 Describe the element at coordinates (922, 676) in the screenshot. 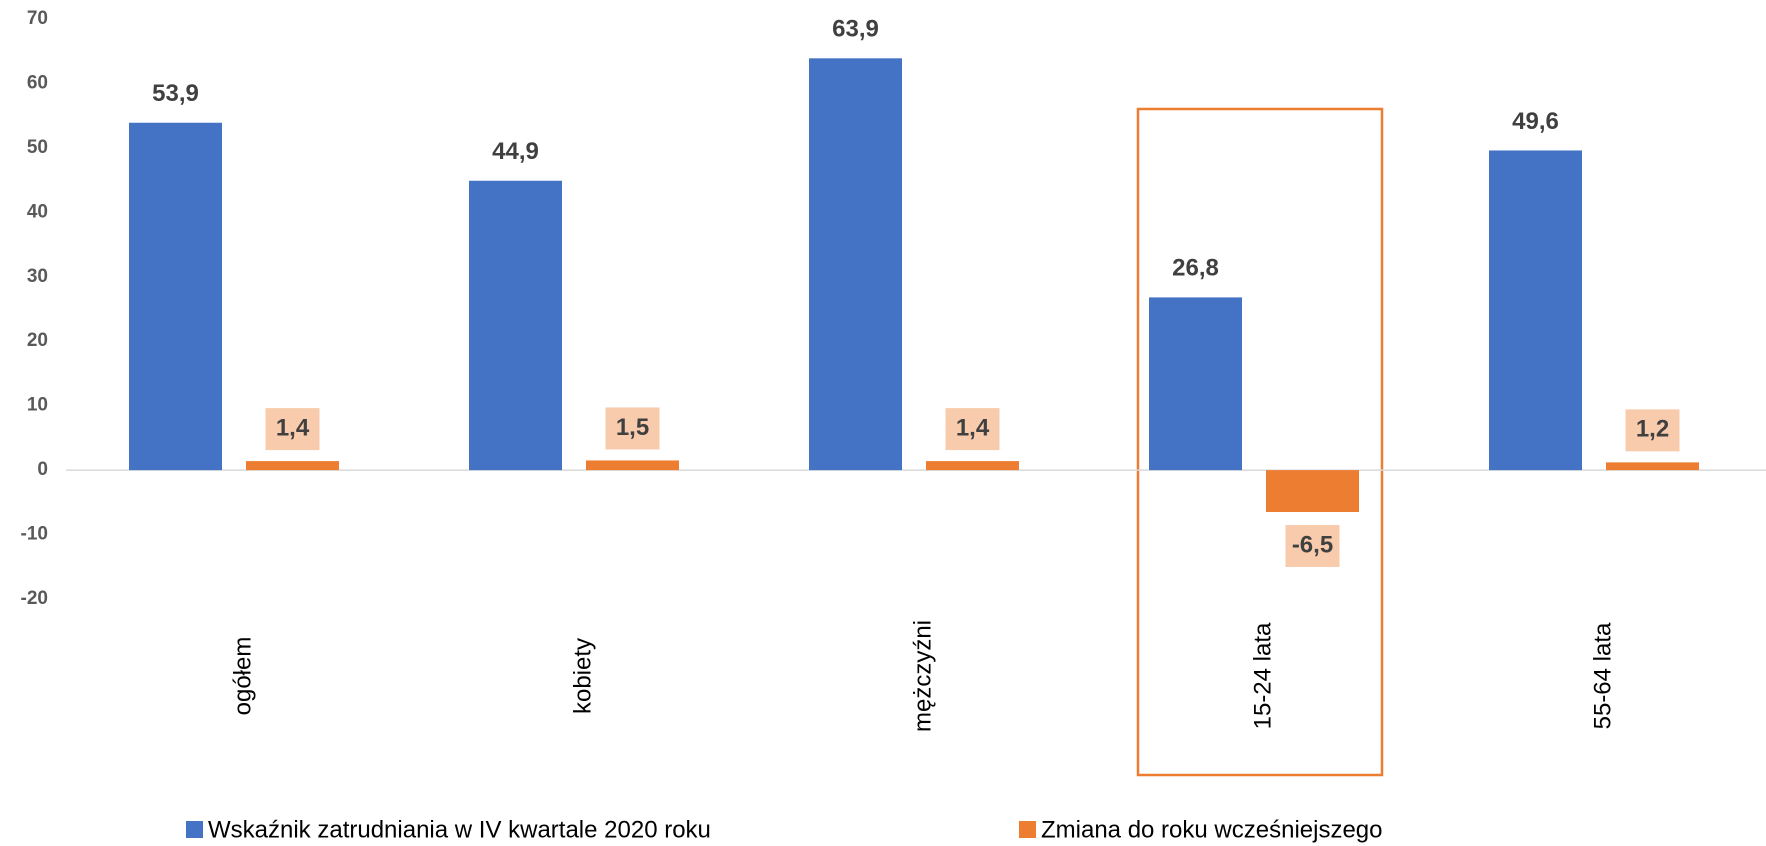

I see `x-tick-label: mężczyźni` at that location.